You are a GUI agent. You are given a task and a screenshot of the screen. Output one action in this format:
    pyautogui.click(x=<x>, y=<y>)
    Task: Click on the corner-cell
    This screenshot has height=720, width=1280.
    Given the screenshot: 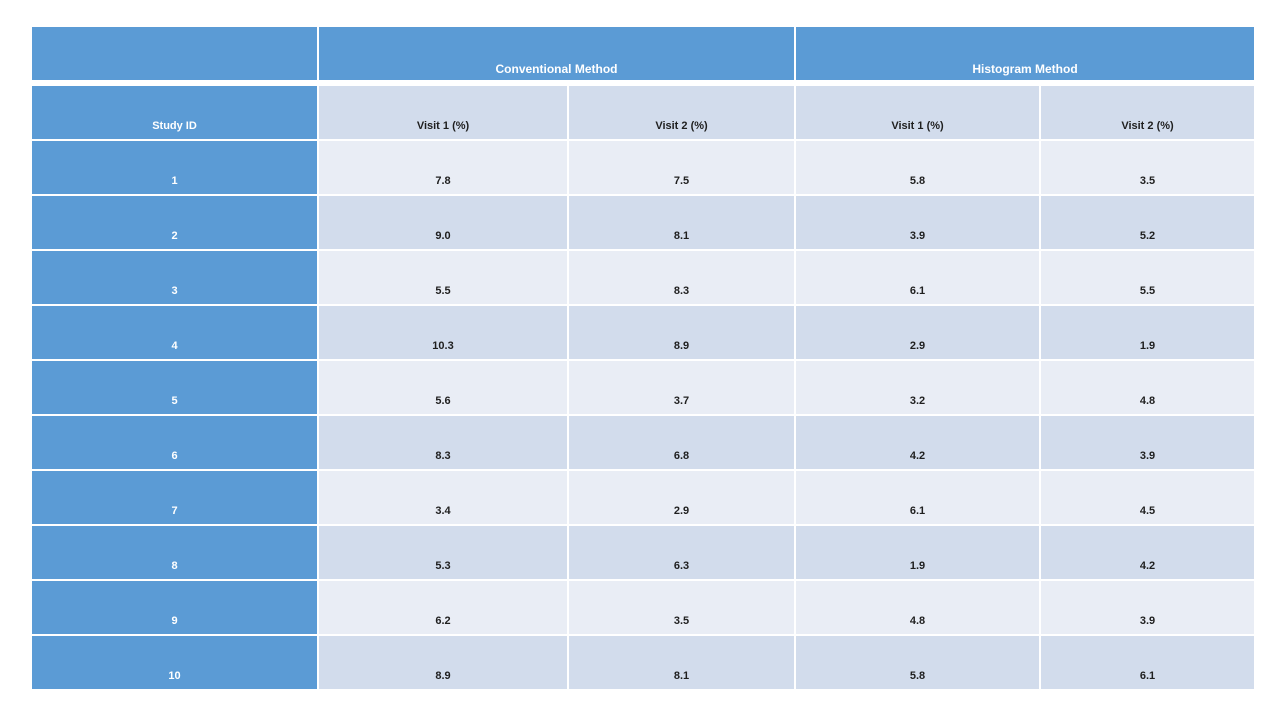 What is the action you would take?
    pyautogui.click(x=174, y=55)
    